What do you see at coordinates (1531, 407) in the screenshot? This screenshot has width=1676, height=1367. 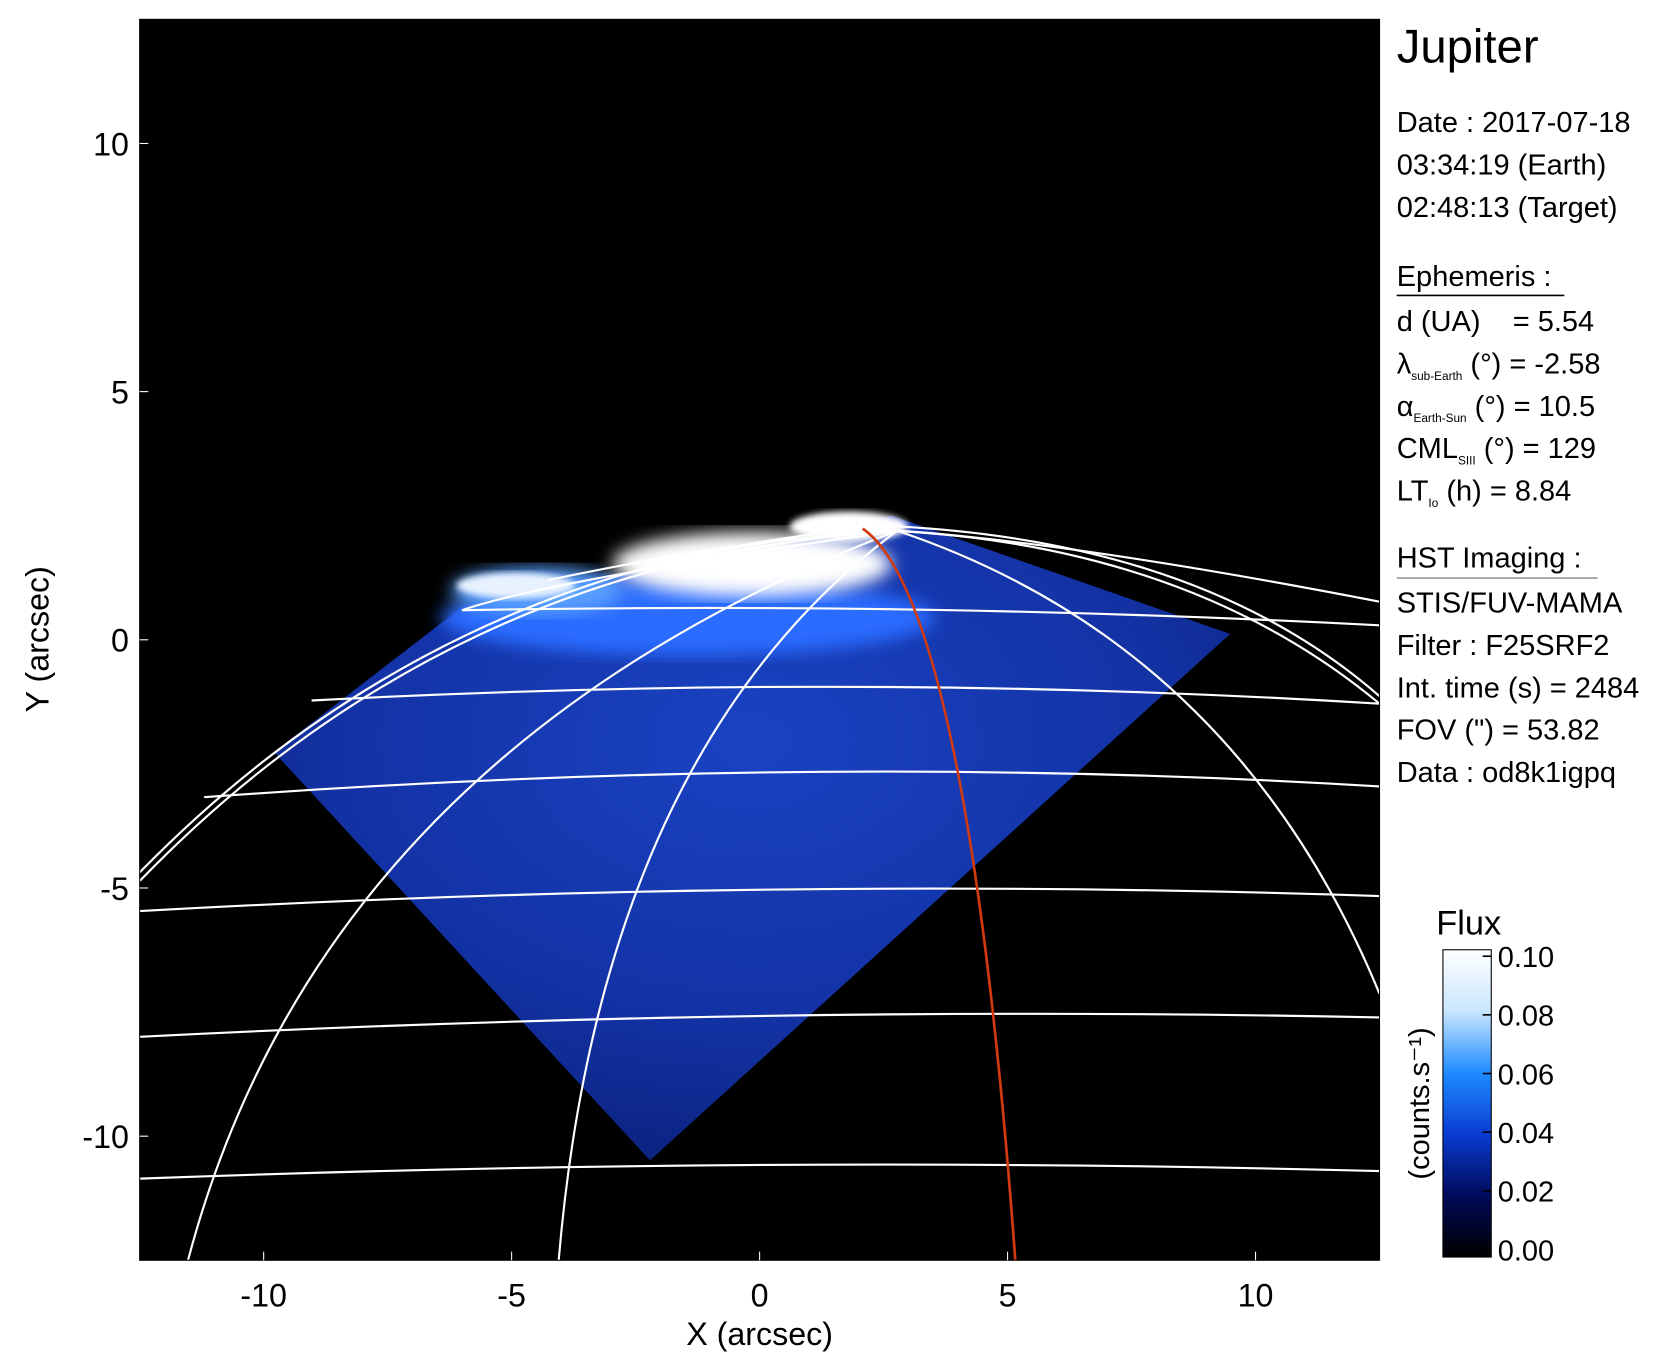 I see `ephemeris-value: (°) = 10.5` at bounding box center [1531, 407].